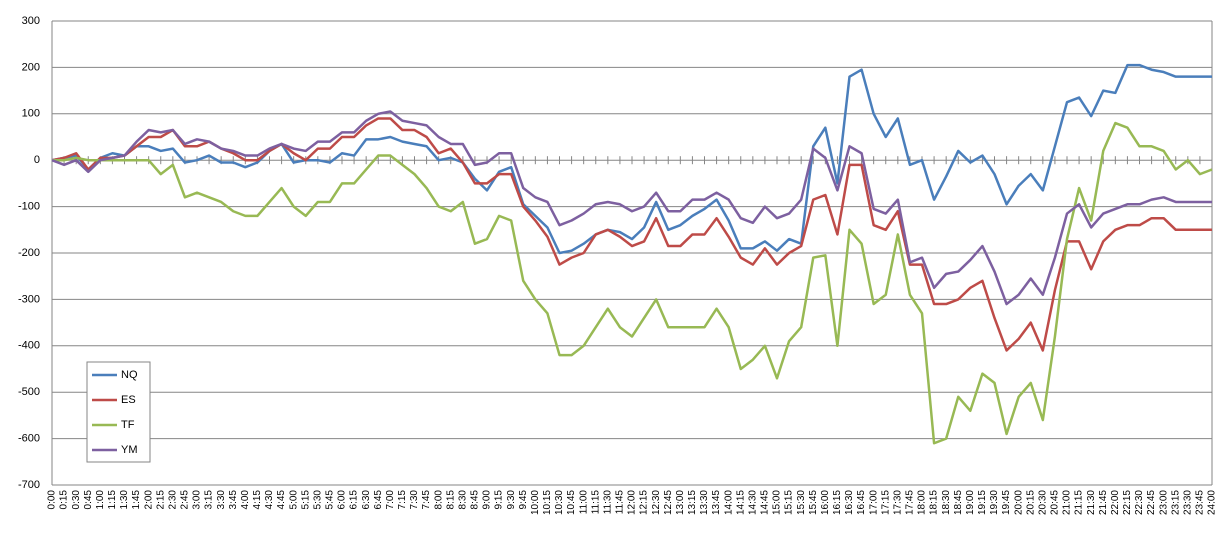  Describe the element at coordinates (390, 500) in the screenshot. I see `x-tick-label: 7:00` at that location.